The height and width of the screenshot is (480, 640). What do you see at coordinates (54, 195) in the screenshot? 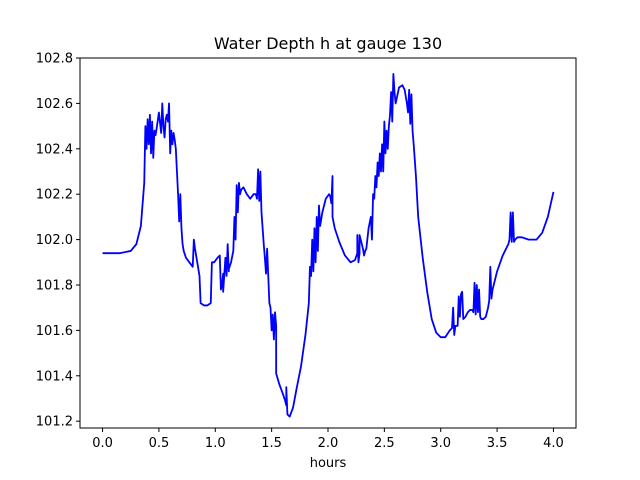
I see `y-tick-label: 102.2` at bounding box center [54, 195].